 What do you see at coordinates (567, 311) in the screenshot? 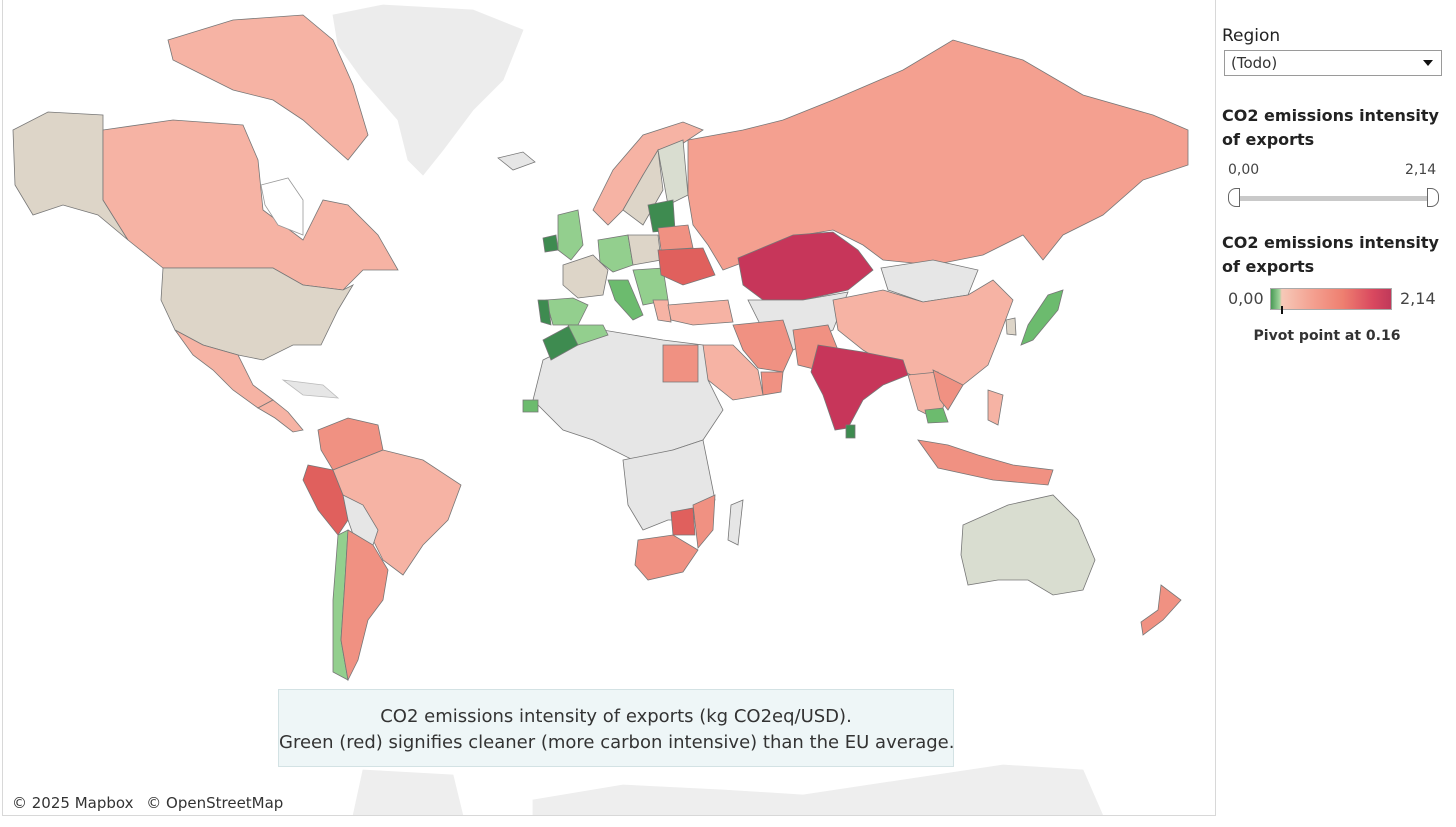
I see `country-spain` at bounding box center [567, 311].